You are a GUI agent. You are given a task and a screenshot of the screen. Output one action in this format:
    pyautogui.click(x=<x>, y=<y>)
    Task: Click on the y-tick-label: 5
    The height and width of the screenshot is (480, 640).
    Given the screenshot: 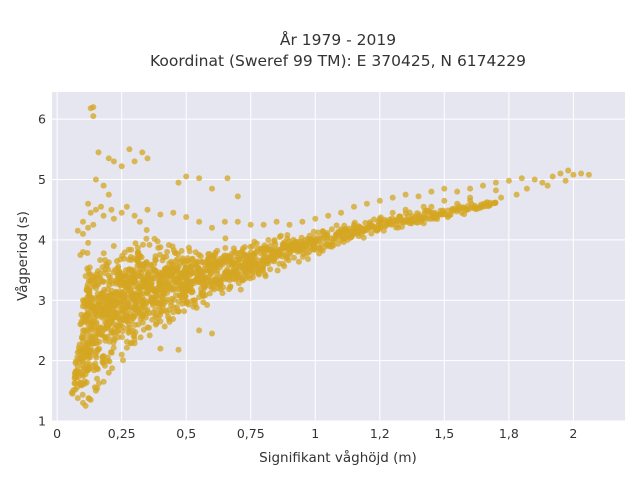 What is the action you would take?
    pyautogui.click(x=42, y=179)
    